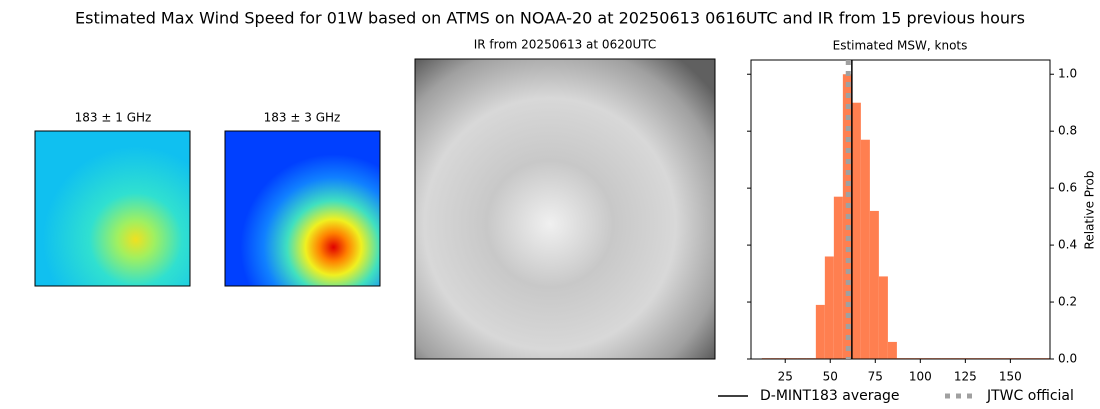 This screenshot has width=1100, height=409. What do you see at coordinates (565, 45) in the screenshot?
I see `panel-title: IR from 20250613 at 0620UTC` at bounding box center [565, 45].